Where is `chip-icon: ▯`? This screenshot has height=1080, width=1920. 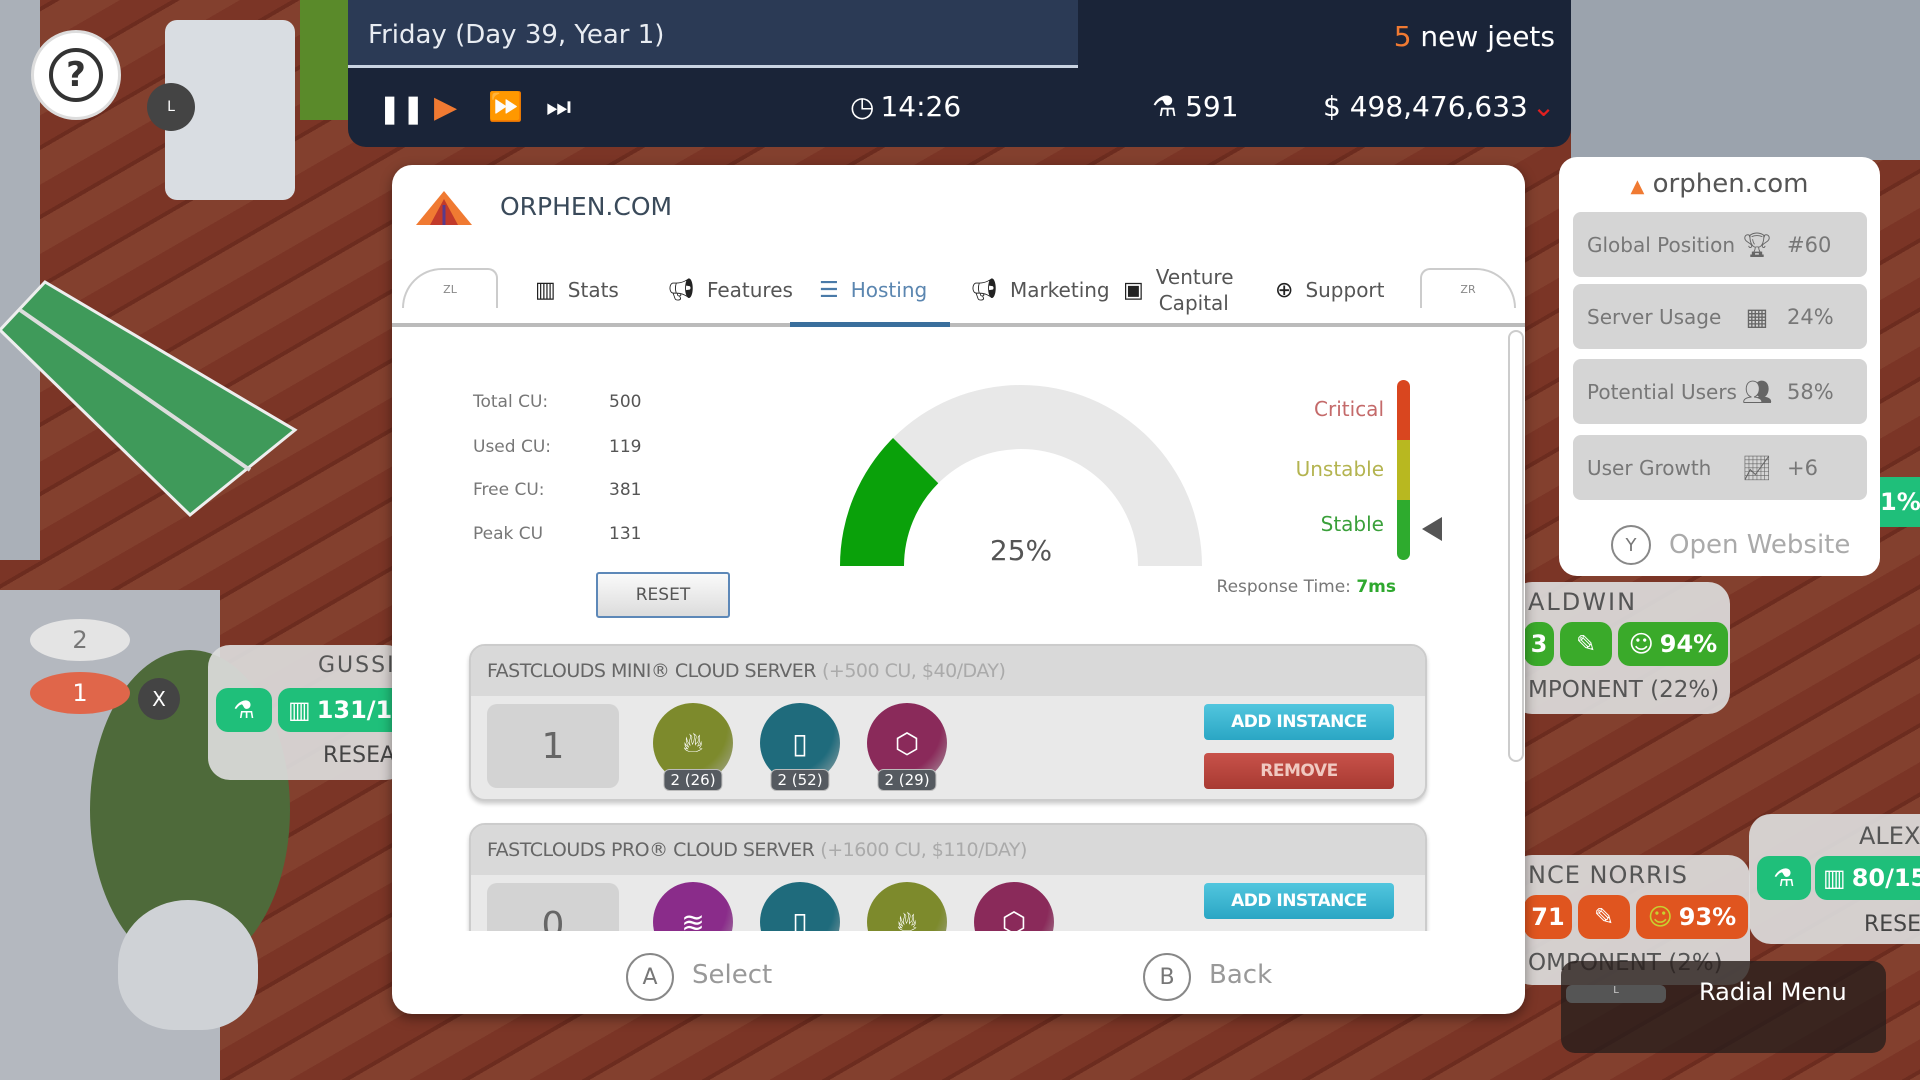
chip-icon: ▯ is located at coordinates (800, 906).